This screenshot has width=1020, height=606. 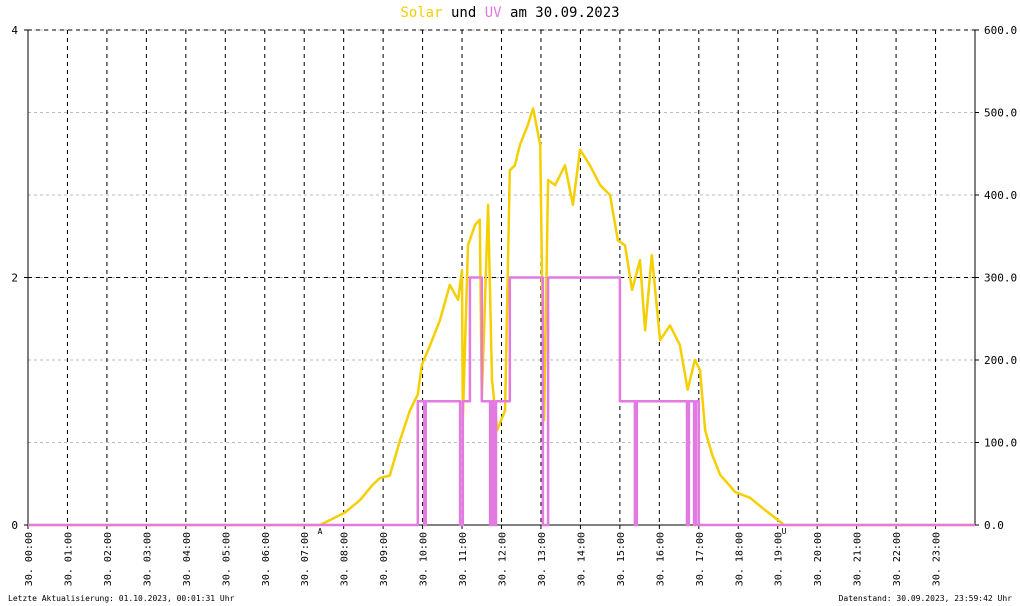 What do you see at coordinates (14, 30) in the screenshot?
I see `y-tick-label: 4` at bounding box center [14, 30].